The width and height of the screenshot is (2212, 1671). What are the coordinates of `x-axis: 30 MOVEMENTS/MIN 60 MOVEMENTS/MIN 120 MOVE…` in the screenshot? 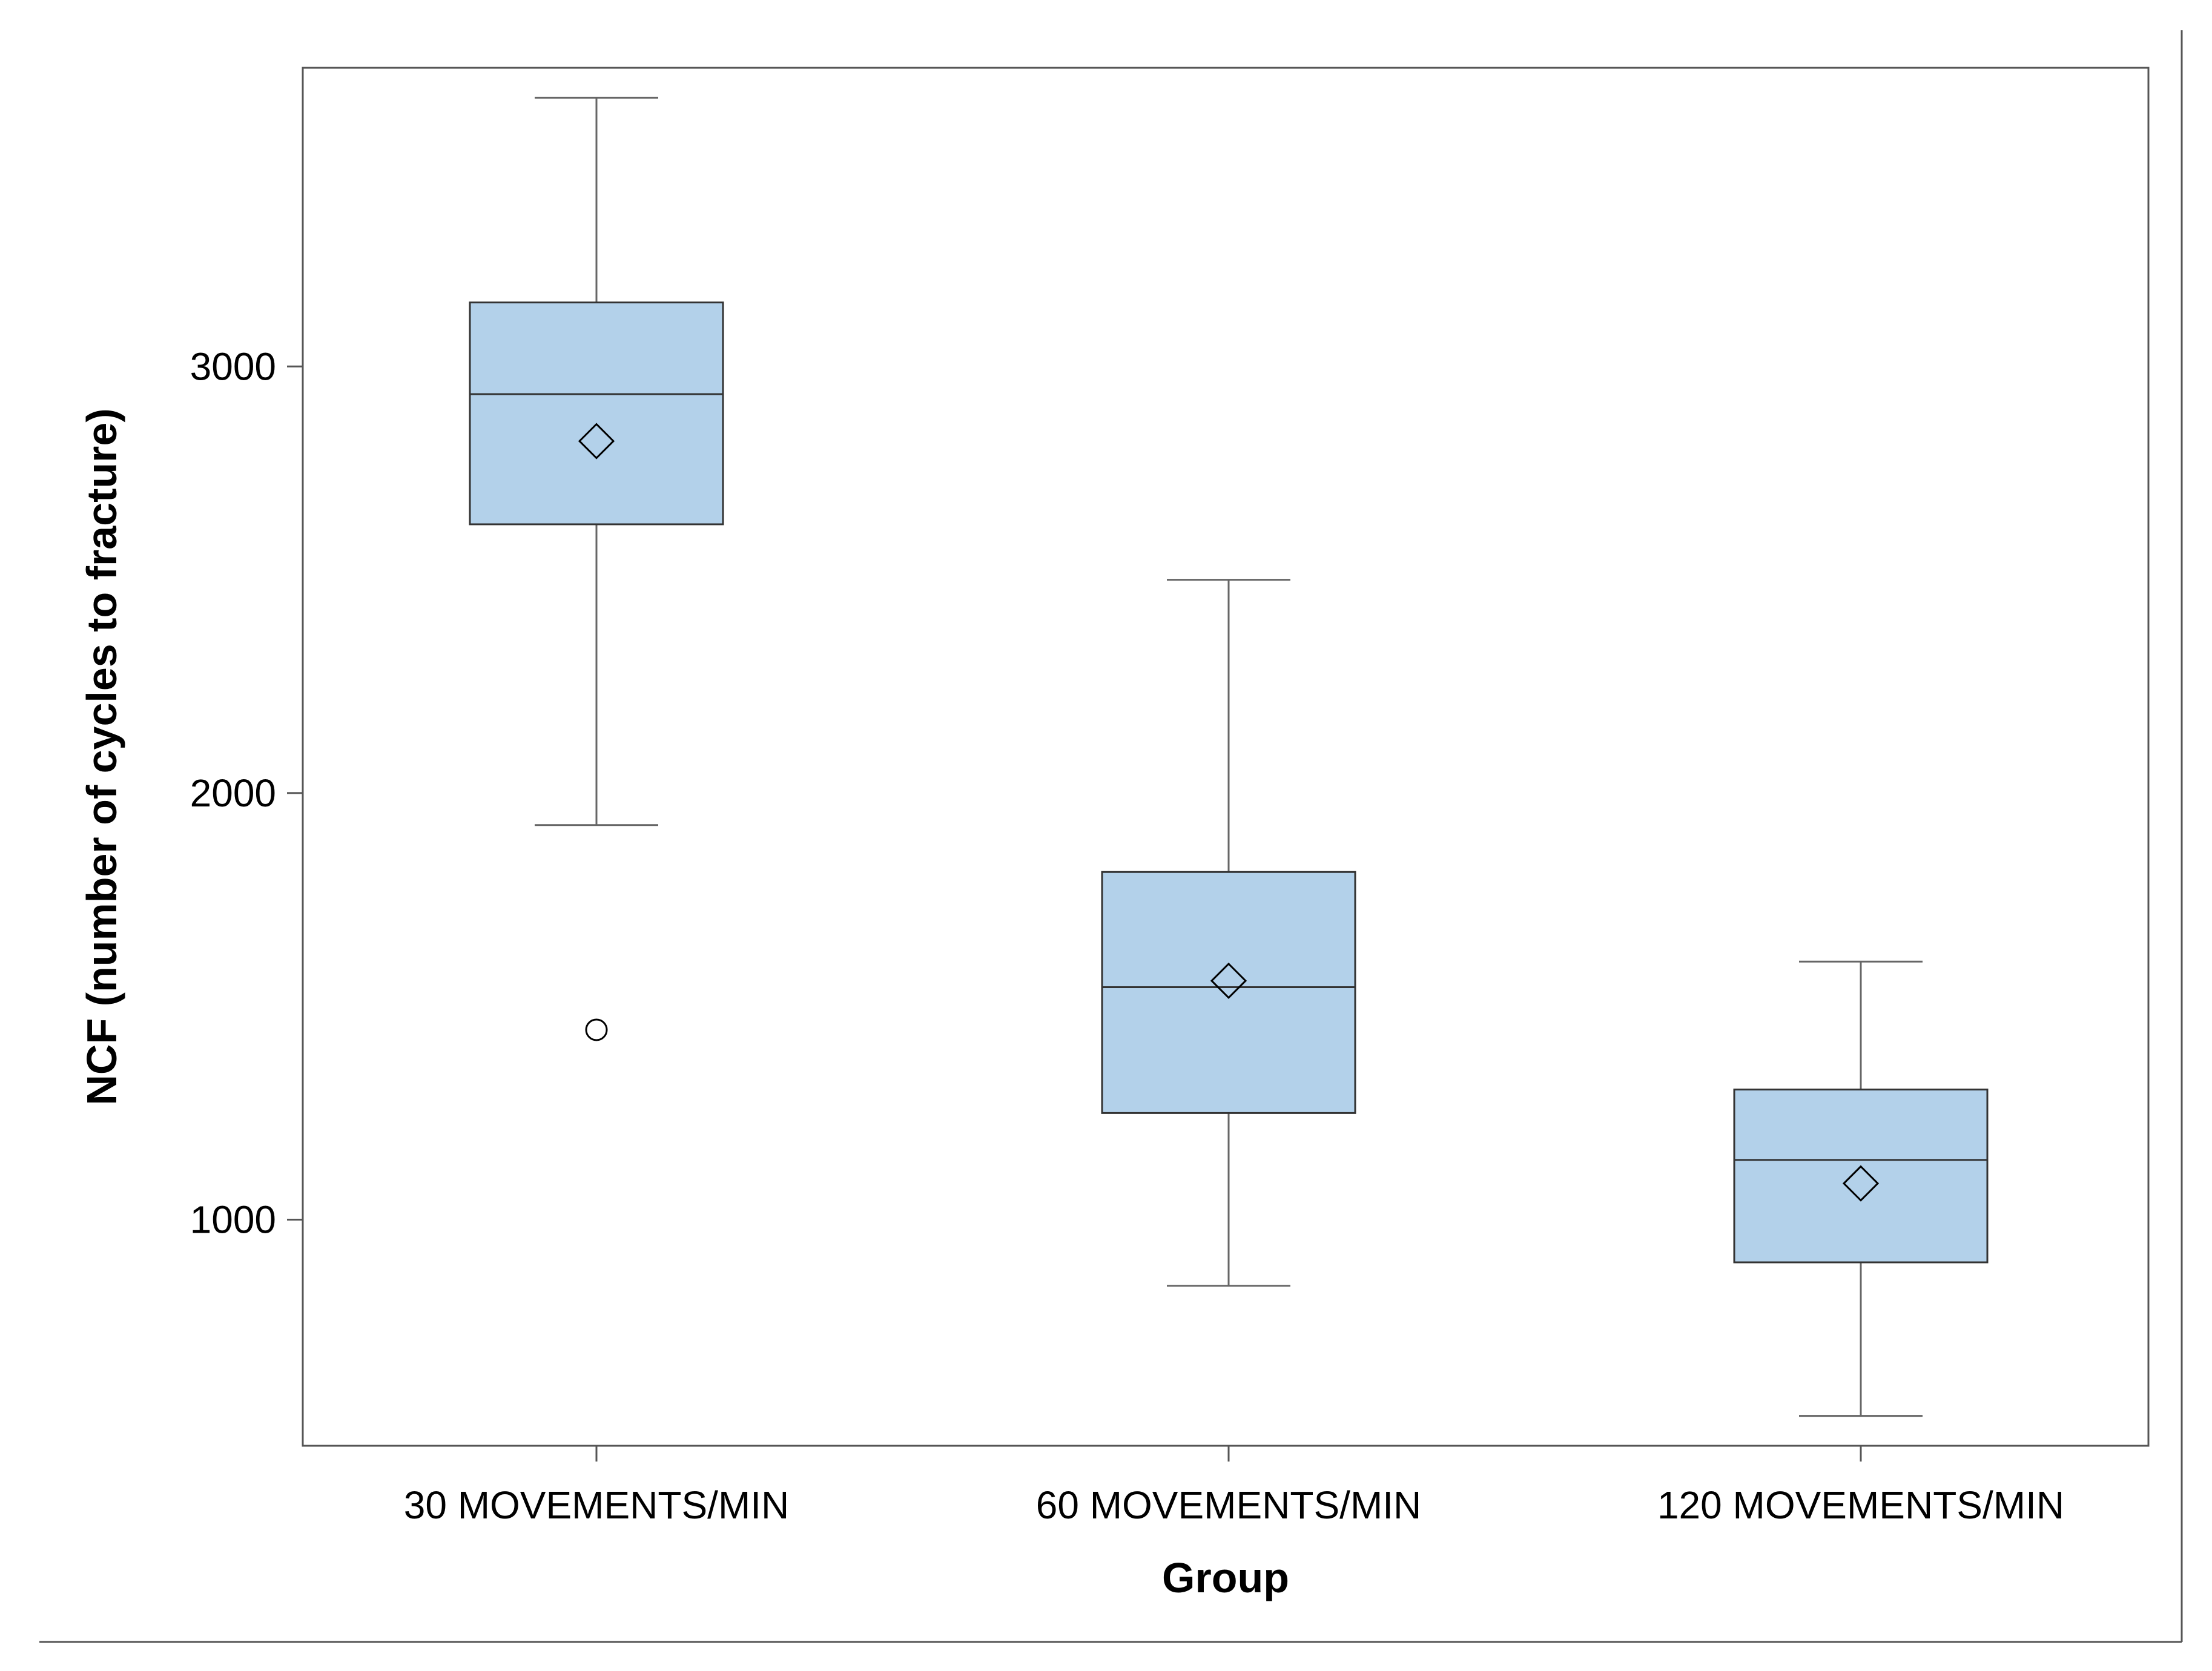 It's located at (1234, 1486).